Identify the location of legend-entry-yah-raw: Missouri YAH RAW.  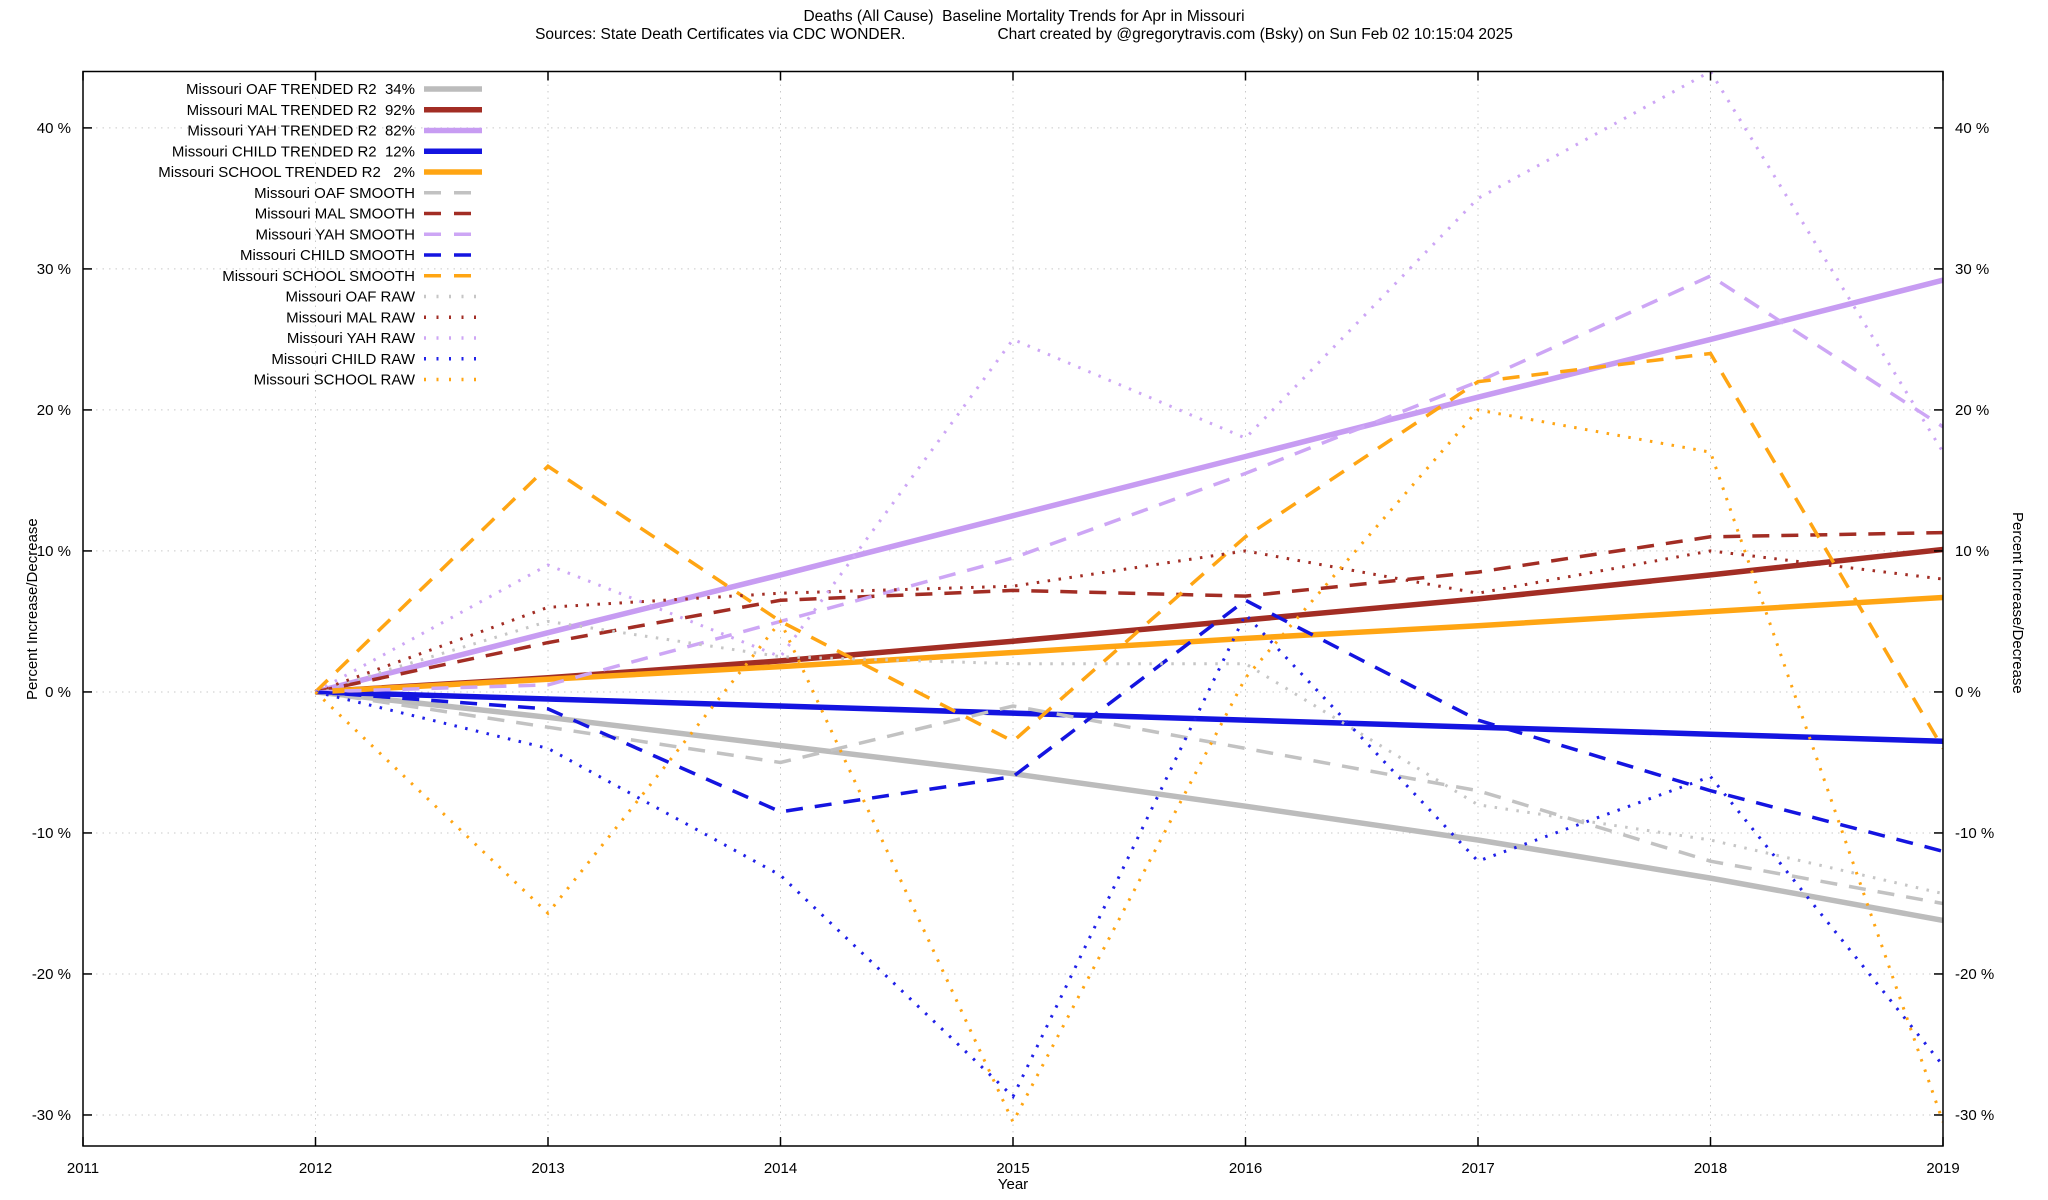
(384, 338).